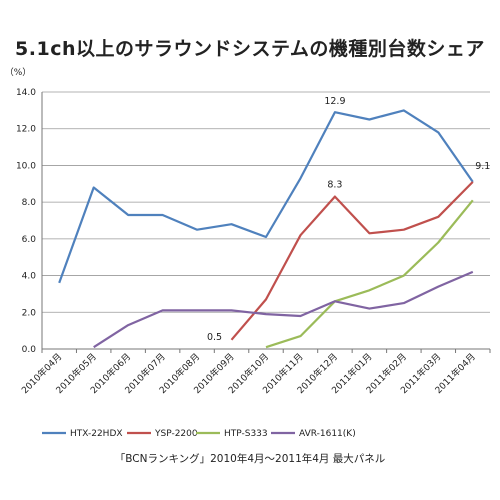  Describe the element at coordinates (29, 313) in the screenshot. I see `y-tick-label: 2.0` at that location.